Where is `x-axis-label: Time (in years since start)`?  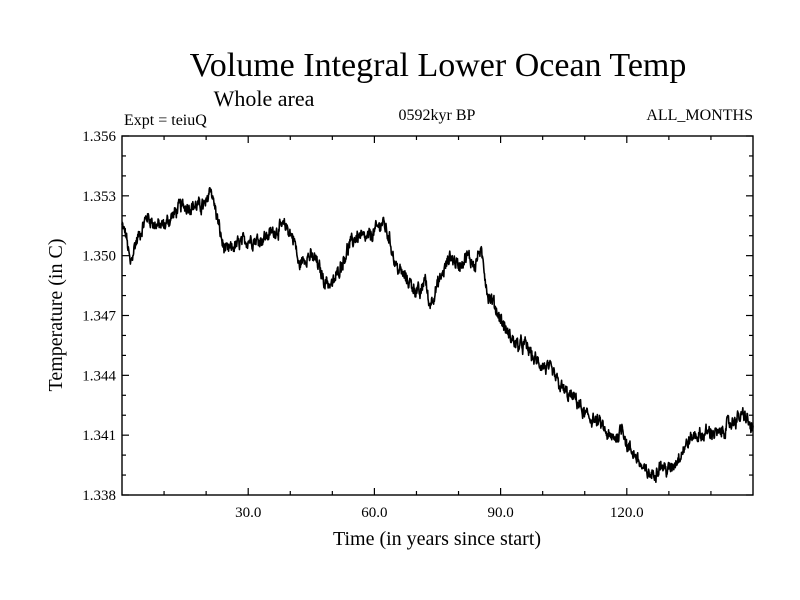
x-axis-label: Time (in years since start) is located at coordinates (437, 539).